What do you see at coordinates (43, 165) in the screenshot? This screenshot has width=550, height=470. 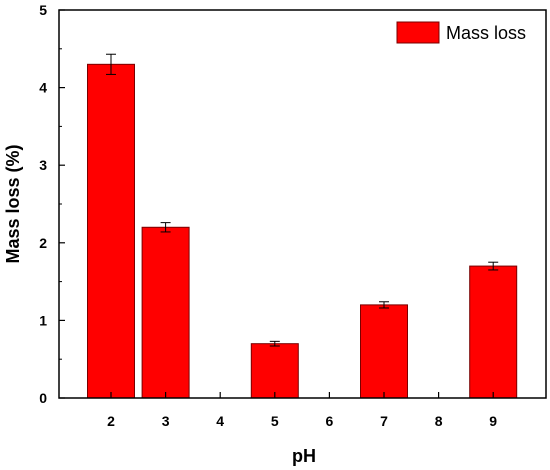 I see `y-tick-label: 3` at bounding box center [43, 165].